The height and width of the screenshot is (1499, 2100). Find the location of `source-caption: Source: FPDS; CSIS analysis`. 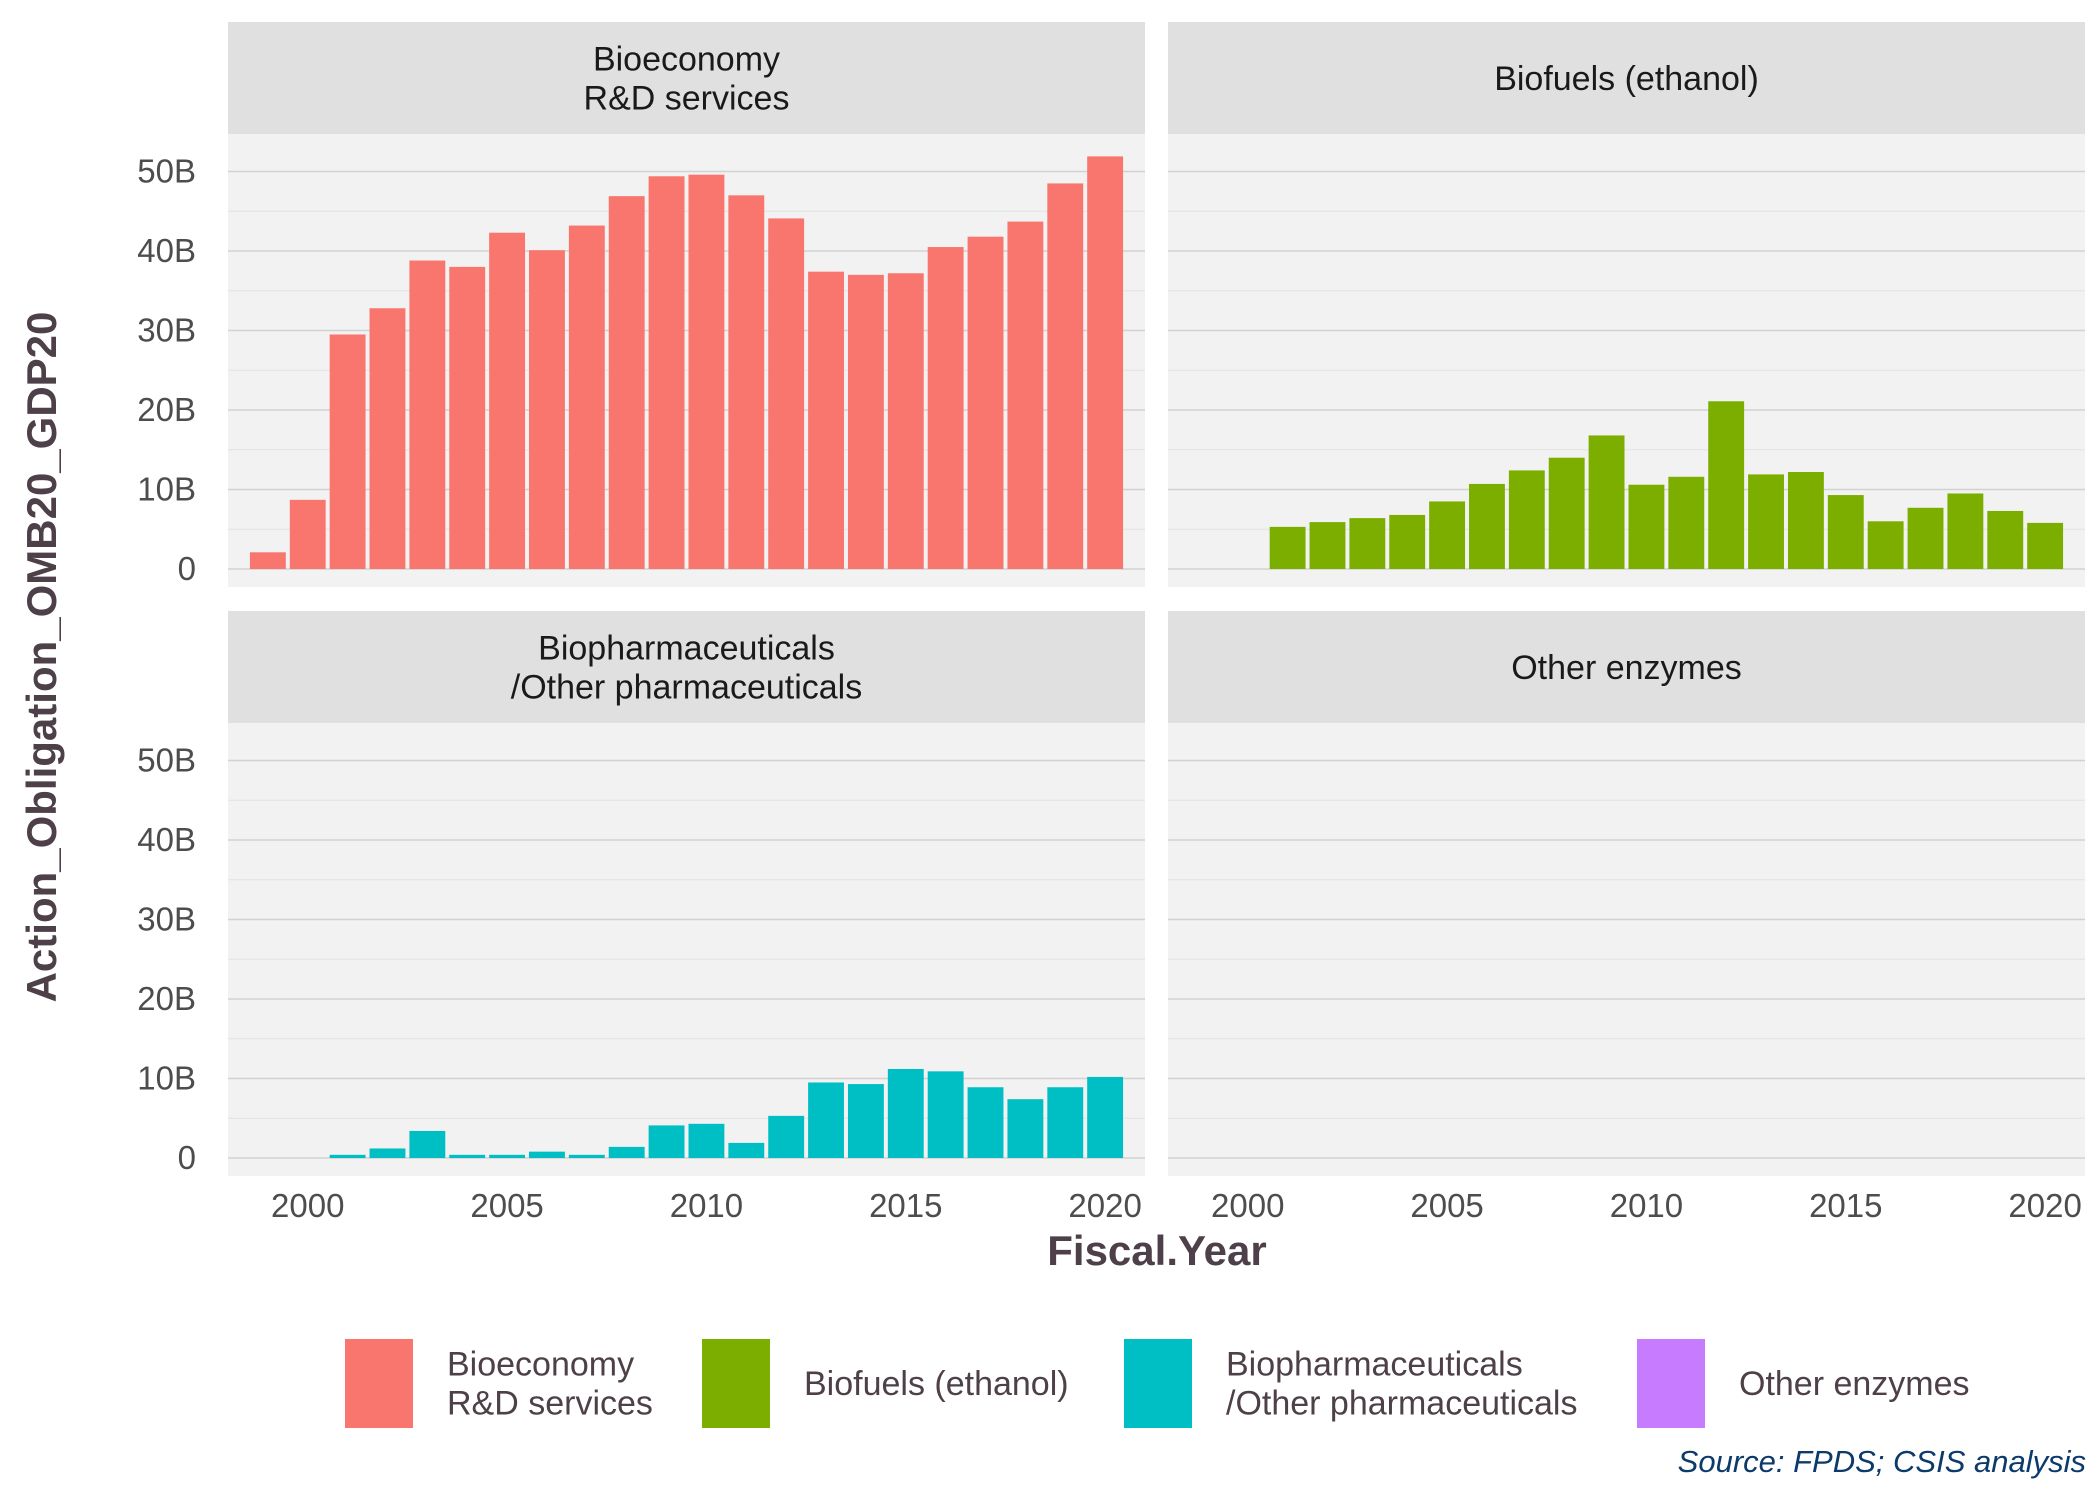

source-caption: Source: FPDS; CSIS analysis is located at coordinates (1882, 1461).